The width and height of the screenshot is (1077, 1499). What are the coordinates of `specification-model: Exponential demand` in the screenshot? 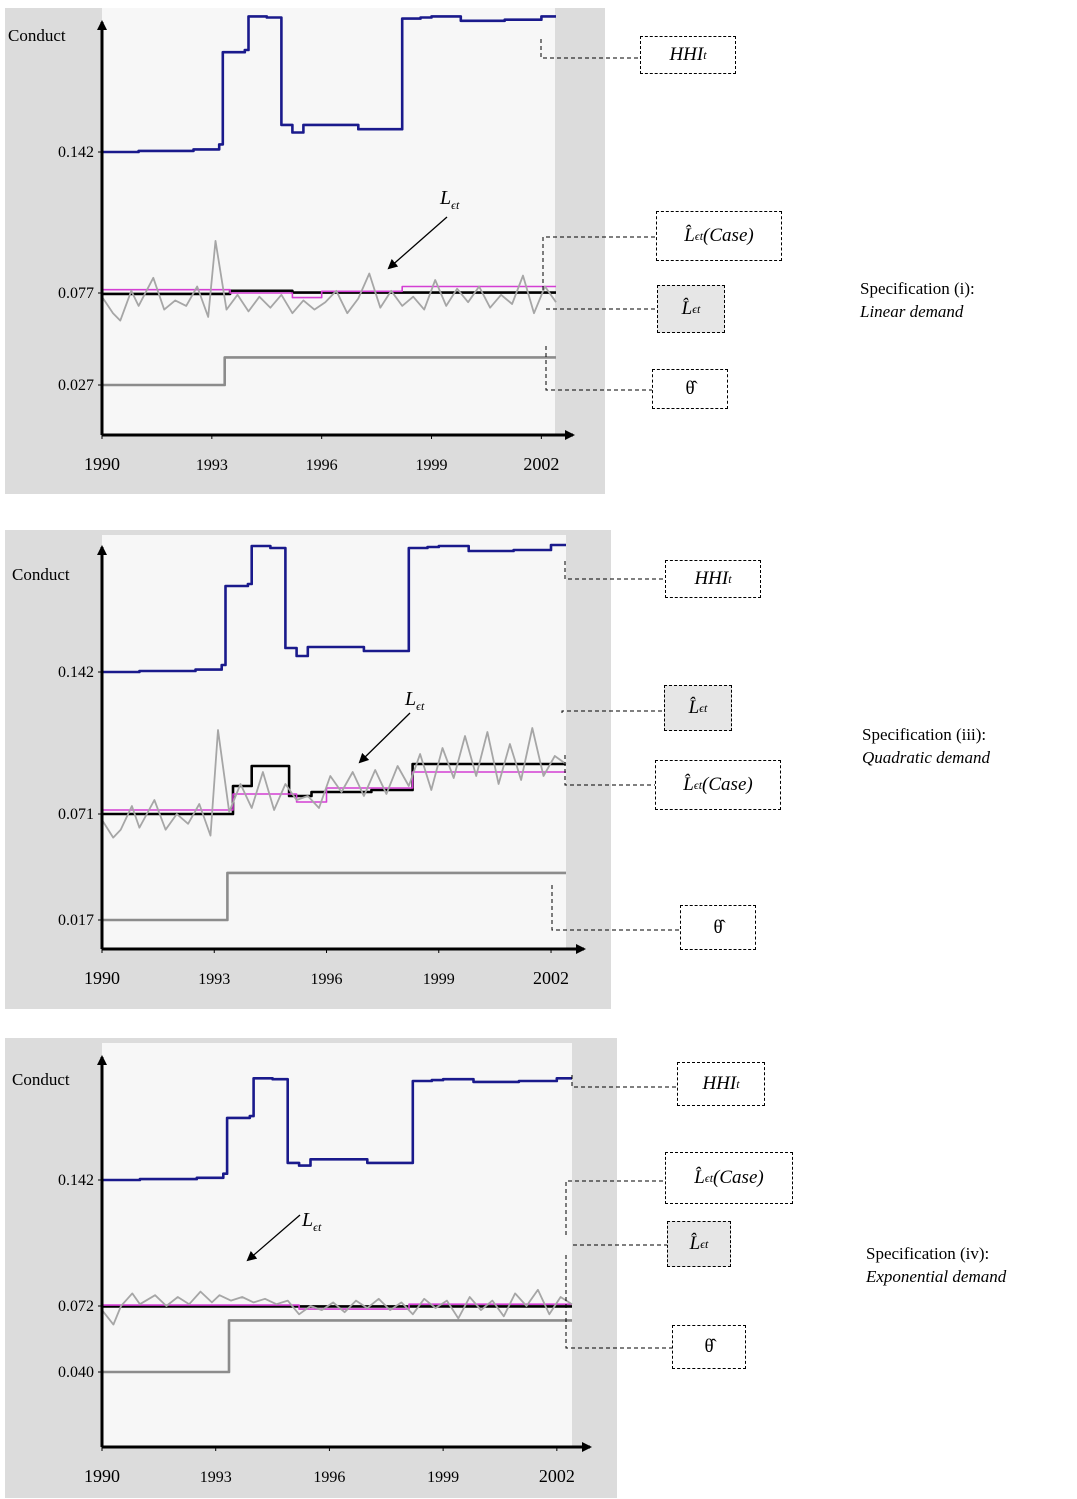 It's located at (936, 1276).